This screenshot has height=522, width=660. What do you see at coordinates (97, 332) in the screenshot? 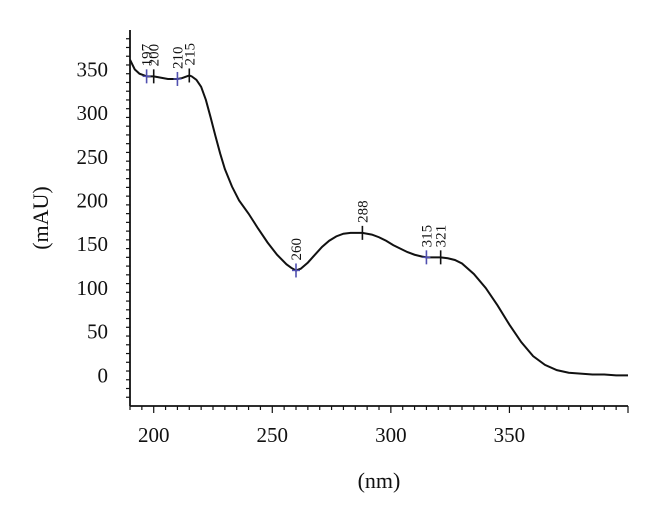
I see `y-tick-label: 50` at bounding box center [97, 332].